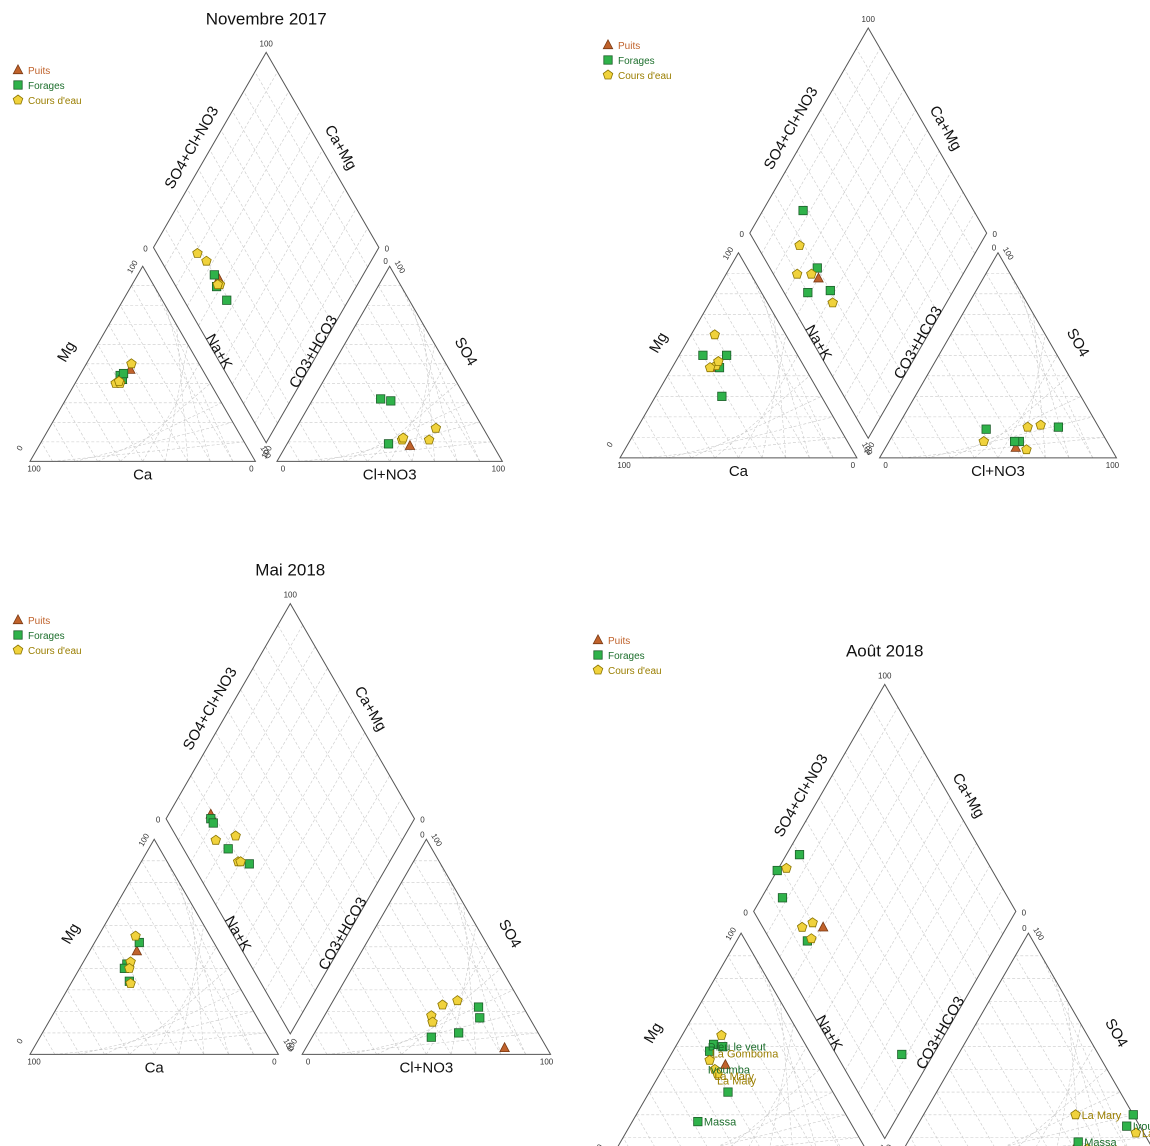 The height and width of the screenshot is (1146, 1150). Describe the element at coordinates (738, 355) in the screenshot. I see `cation-triangle` at that location.